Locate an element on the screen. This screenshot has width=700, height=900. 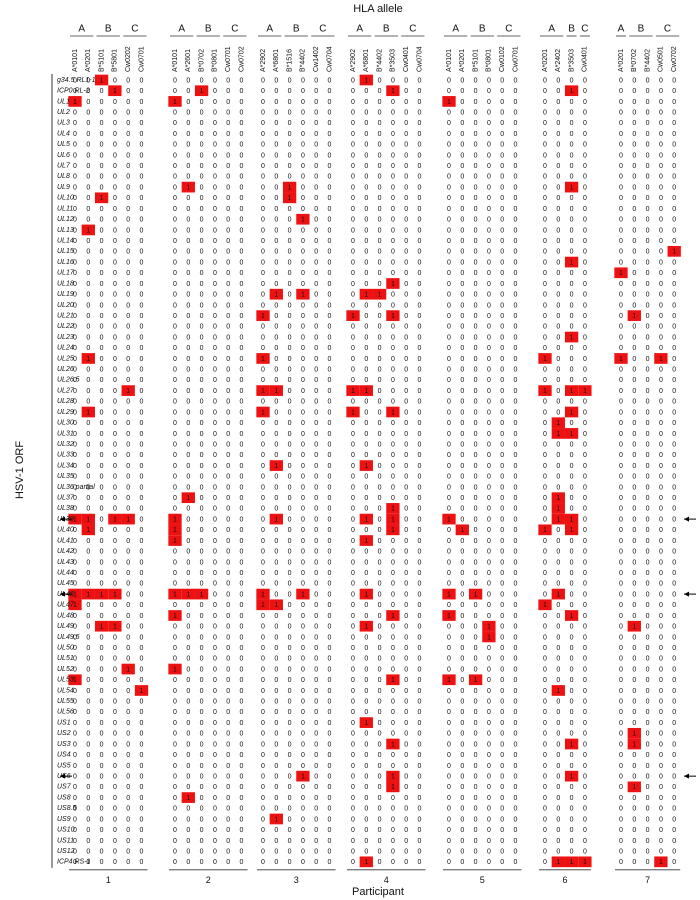
participant-label: 1 is located at coordinates (108, 880).